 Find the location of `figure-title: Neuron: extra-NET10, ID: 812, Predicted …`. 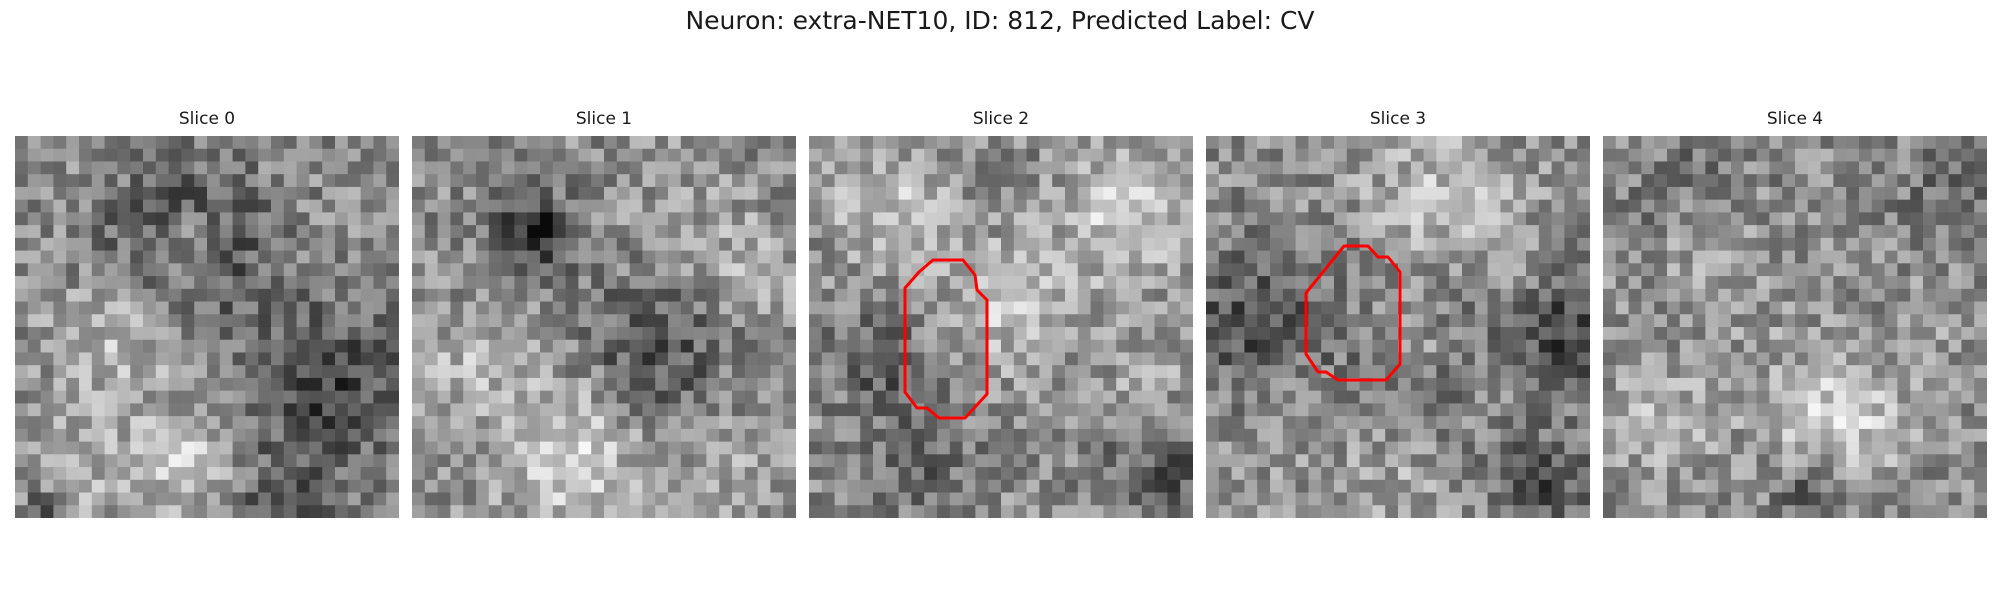

figure-title: Neuron: extra-NET10, ID: 812, Predicted … is located at coordinates (1000, 20).